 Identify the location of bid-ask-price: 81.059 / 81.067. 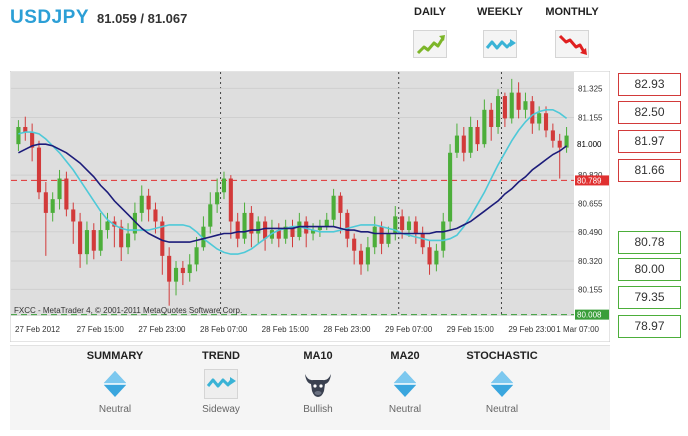
(142, 18).